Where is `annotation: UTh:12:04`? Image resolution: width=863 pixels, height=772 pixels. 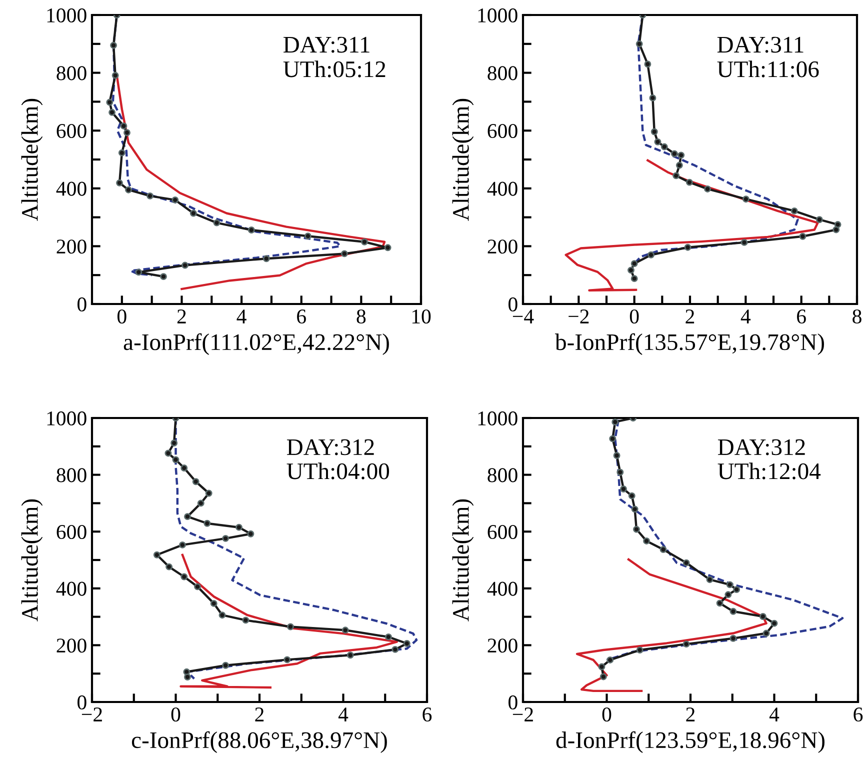 annotation: UTh:12:04 is located at coordinates (769, 471).